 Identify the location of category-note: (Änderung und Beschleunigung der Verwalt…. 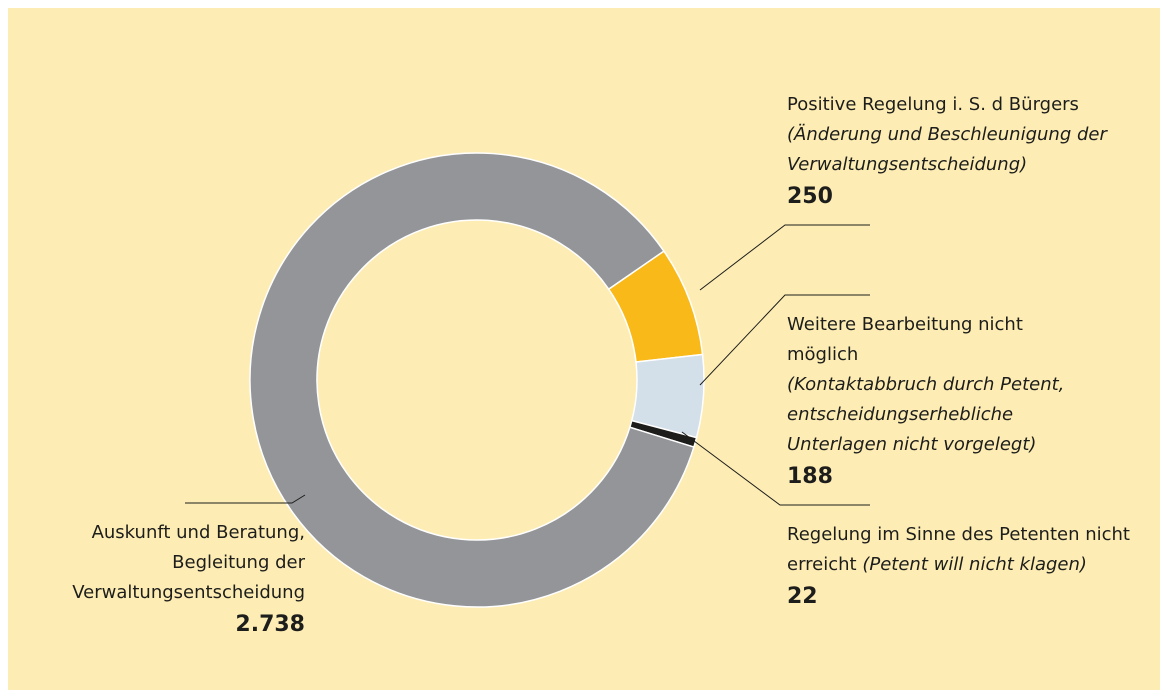
(947, 149).